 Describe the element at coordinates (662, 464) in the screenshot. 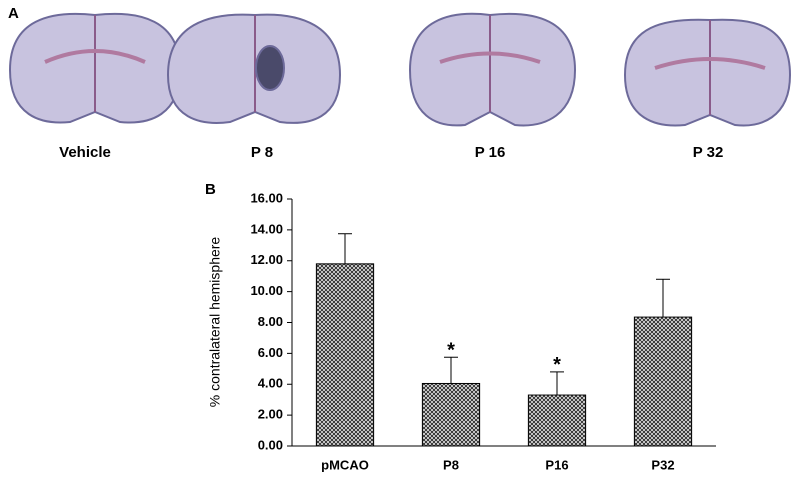

I see `x-tick-label: P32` at that location.